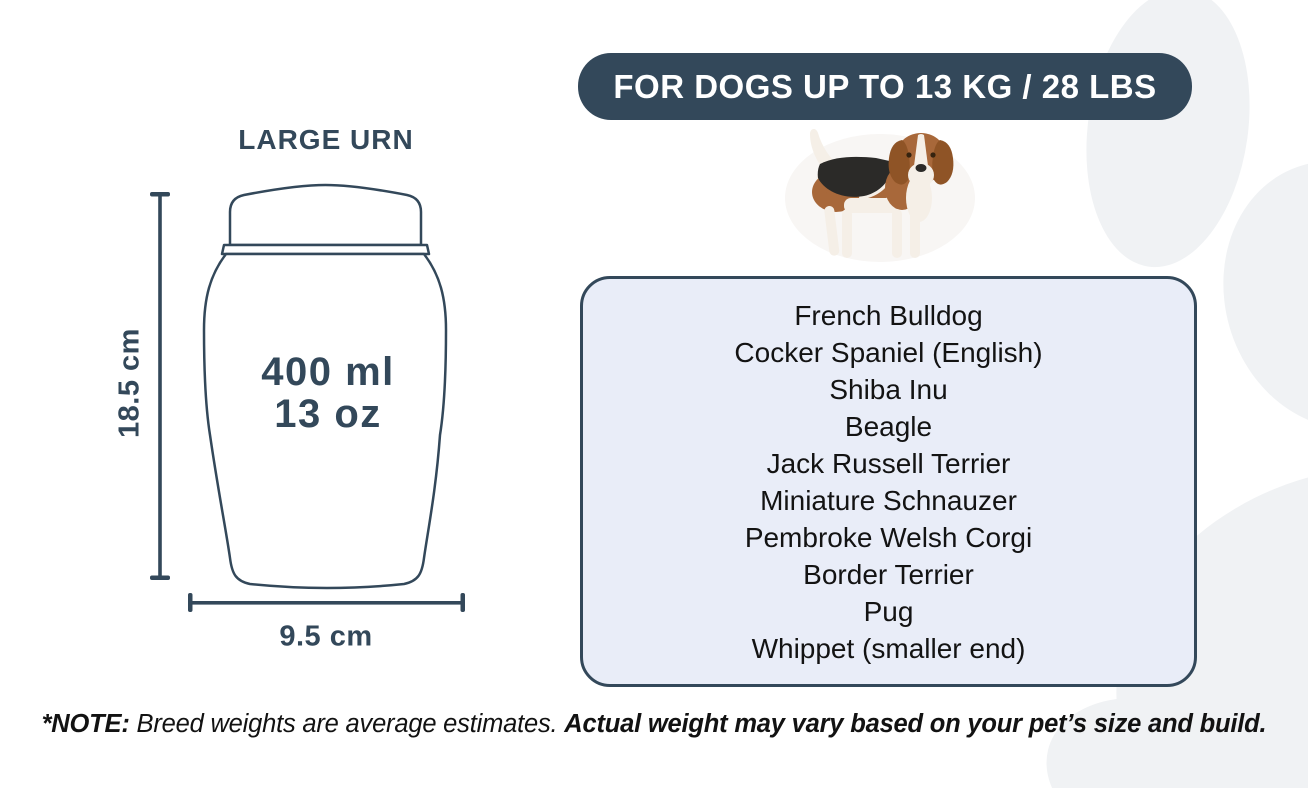 This screenshot has width=1308, height=788. What do you see at coordinates (325, 249) in the screenshot?
I see `urn-rim` at bounding box center [325, 249].